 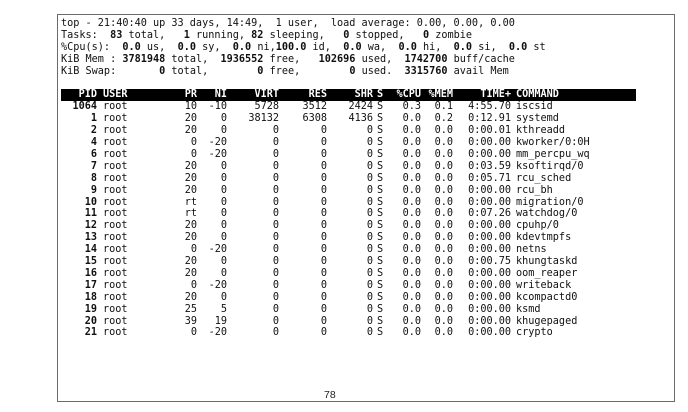 I want to click on process-row: 11 root rt 0 0 0 0 S 0.0 0.0 0:07.26 watchdog/0, so click(x=348, y=214).